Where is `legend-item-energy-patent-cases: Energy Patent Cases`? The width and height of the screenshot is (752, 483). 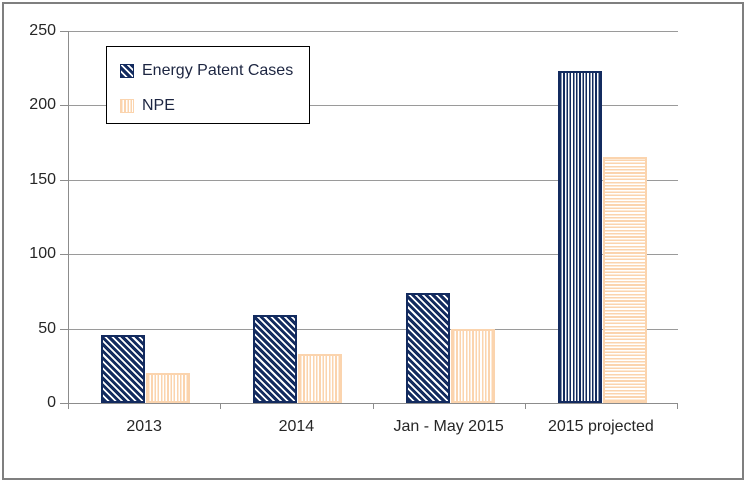
legend-item-energy-patent-cases: Energy Patent Cases is located at coordinates (214, 71).